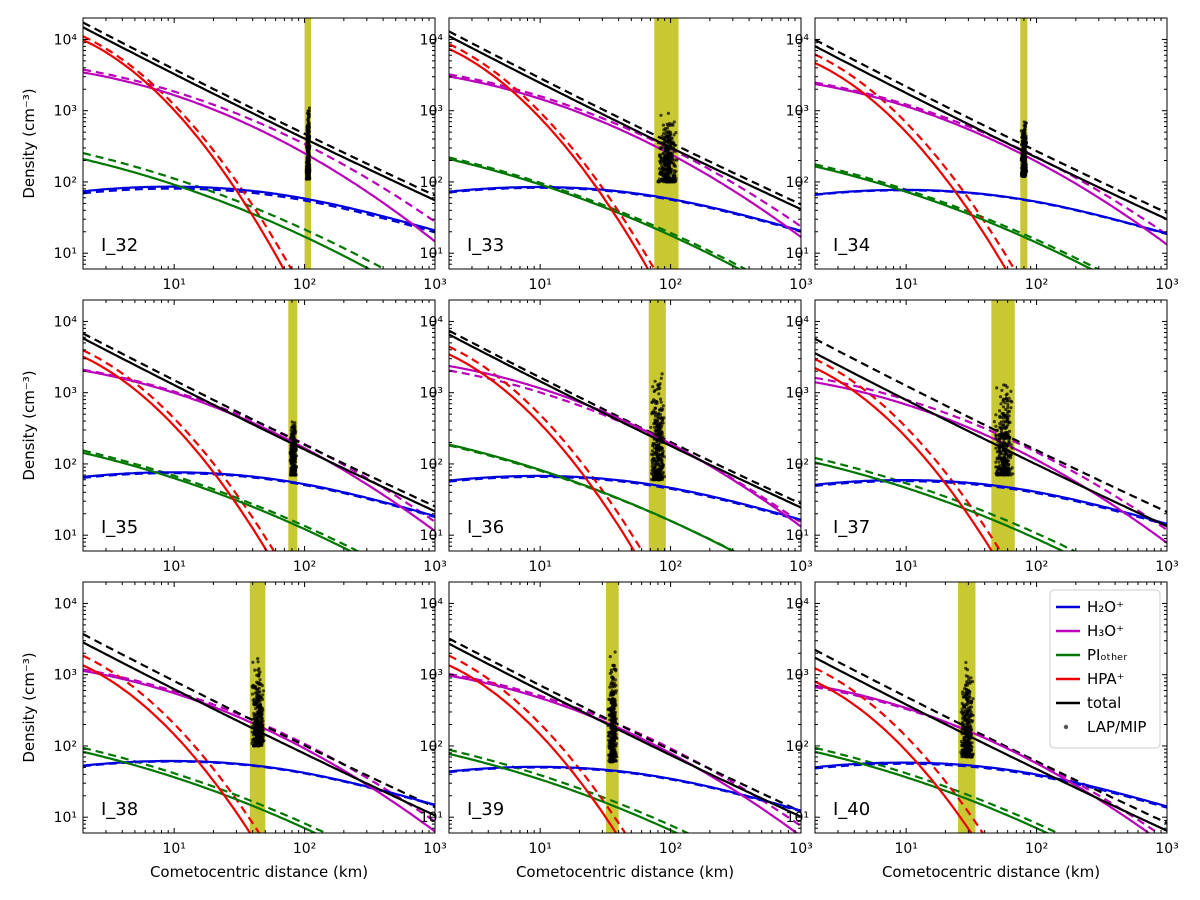 This screenshot has height=900, width=1200. Describe the element at coordinates (1024, 149) in the screenshot. I see `lap-mip-points` at that location.